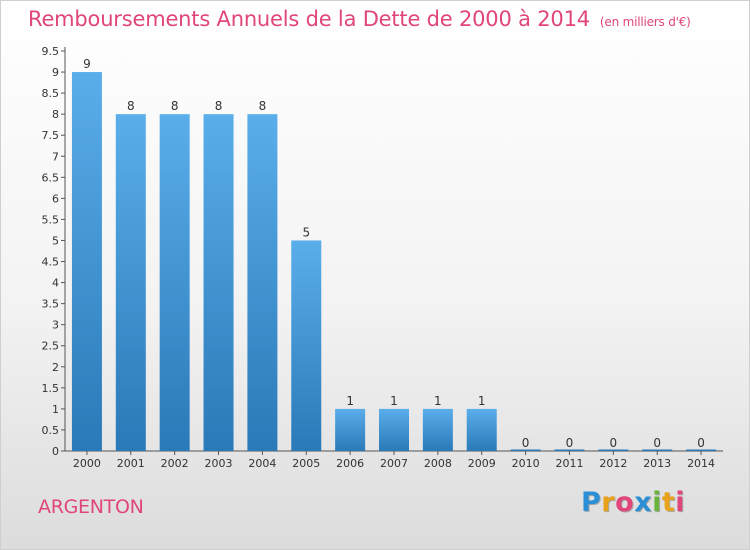 This screenshot has height=550, width=750. Describe the element at coordinates (131, 463) in the screenshot. I see `x-tick-label: 2001` at that location.